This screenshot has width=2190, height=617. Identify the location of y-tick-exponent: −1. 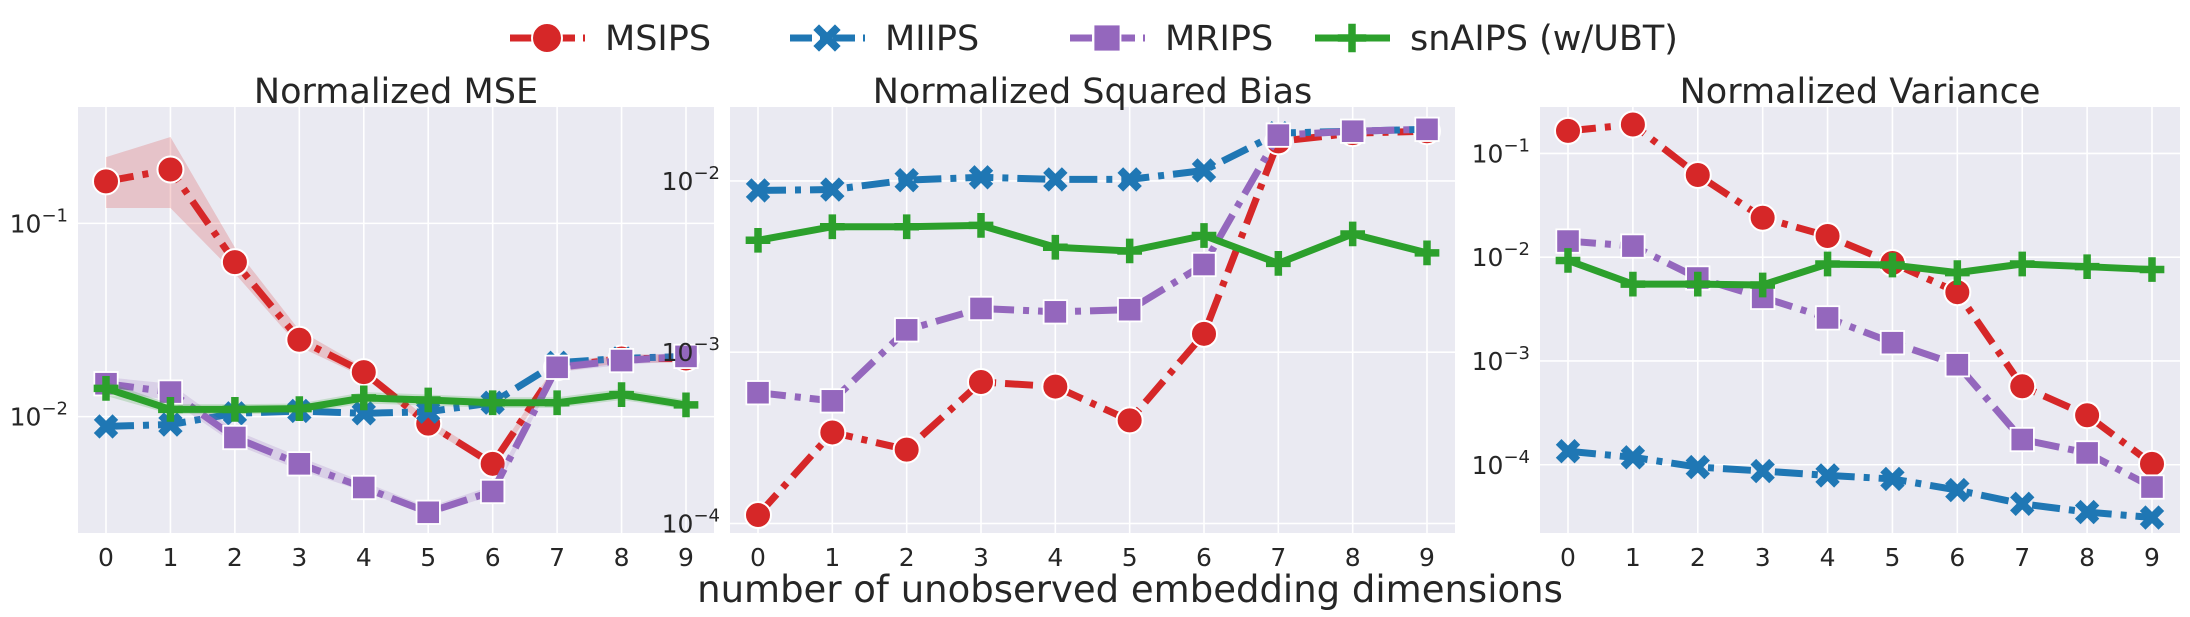
(1516, 145).